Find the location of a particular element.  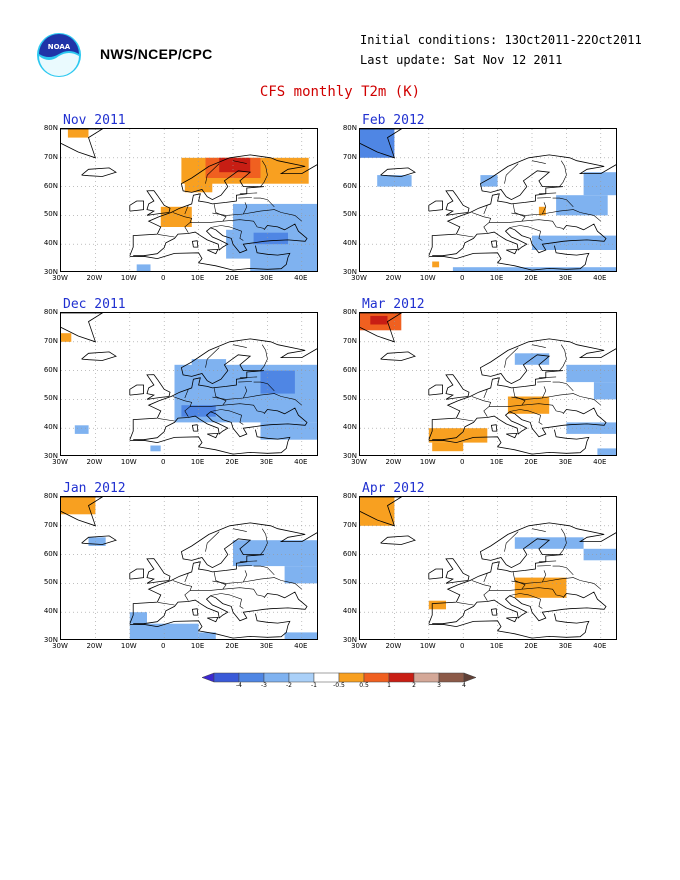

colorbar is located at coordinates (340, 678).